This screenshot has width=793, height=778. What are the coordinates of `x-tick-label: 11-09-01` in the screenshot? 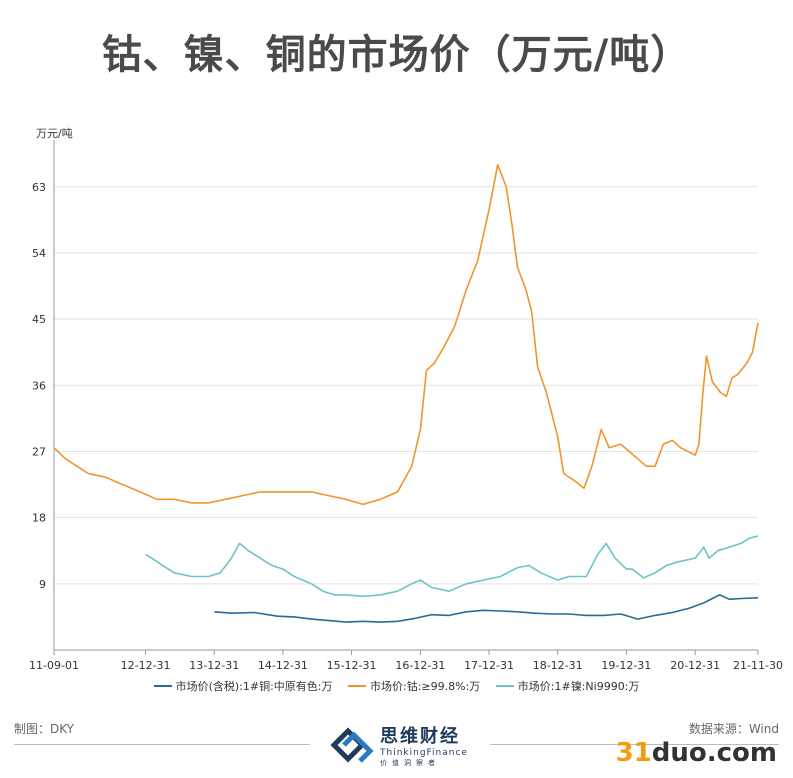 It's located at (54, 665).